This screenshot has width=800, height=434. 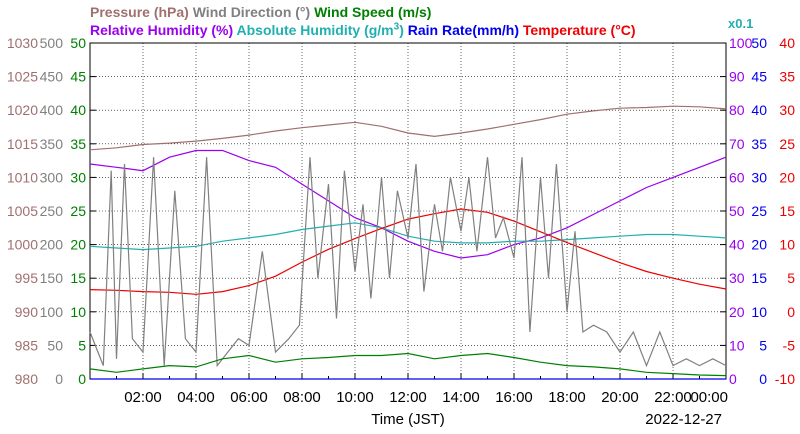 I want to click on y-tick-label-wind-speed: 15, so click(x=78, y=278).